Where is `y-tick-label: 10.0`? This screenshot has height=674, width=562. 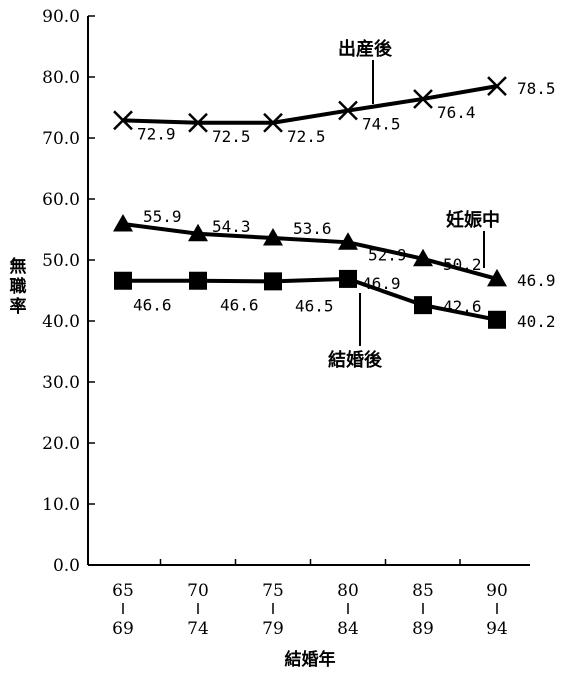 y-tick-label: 10.0 is located at coordinates (61, 505).